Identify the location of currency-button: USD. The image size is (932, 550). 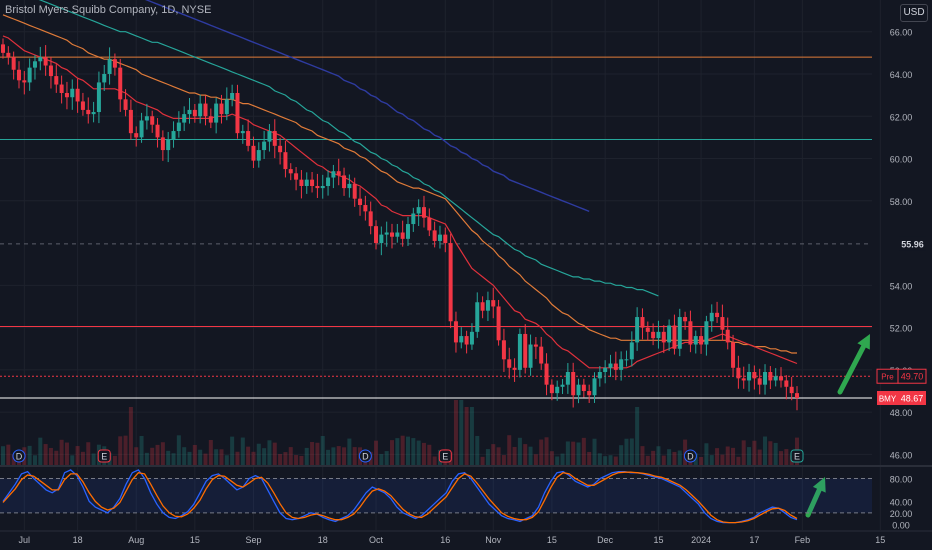
(914, 13).